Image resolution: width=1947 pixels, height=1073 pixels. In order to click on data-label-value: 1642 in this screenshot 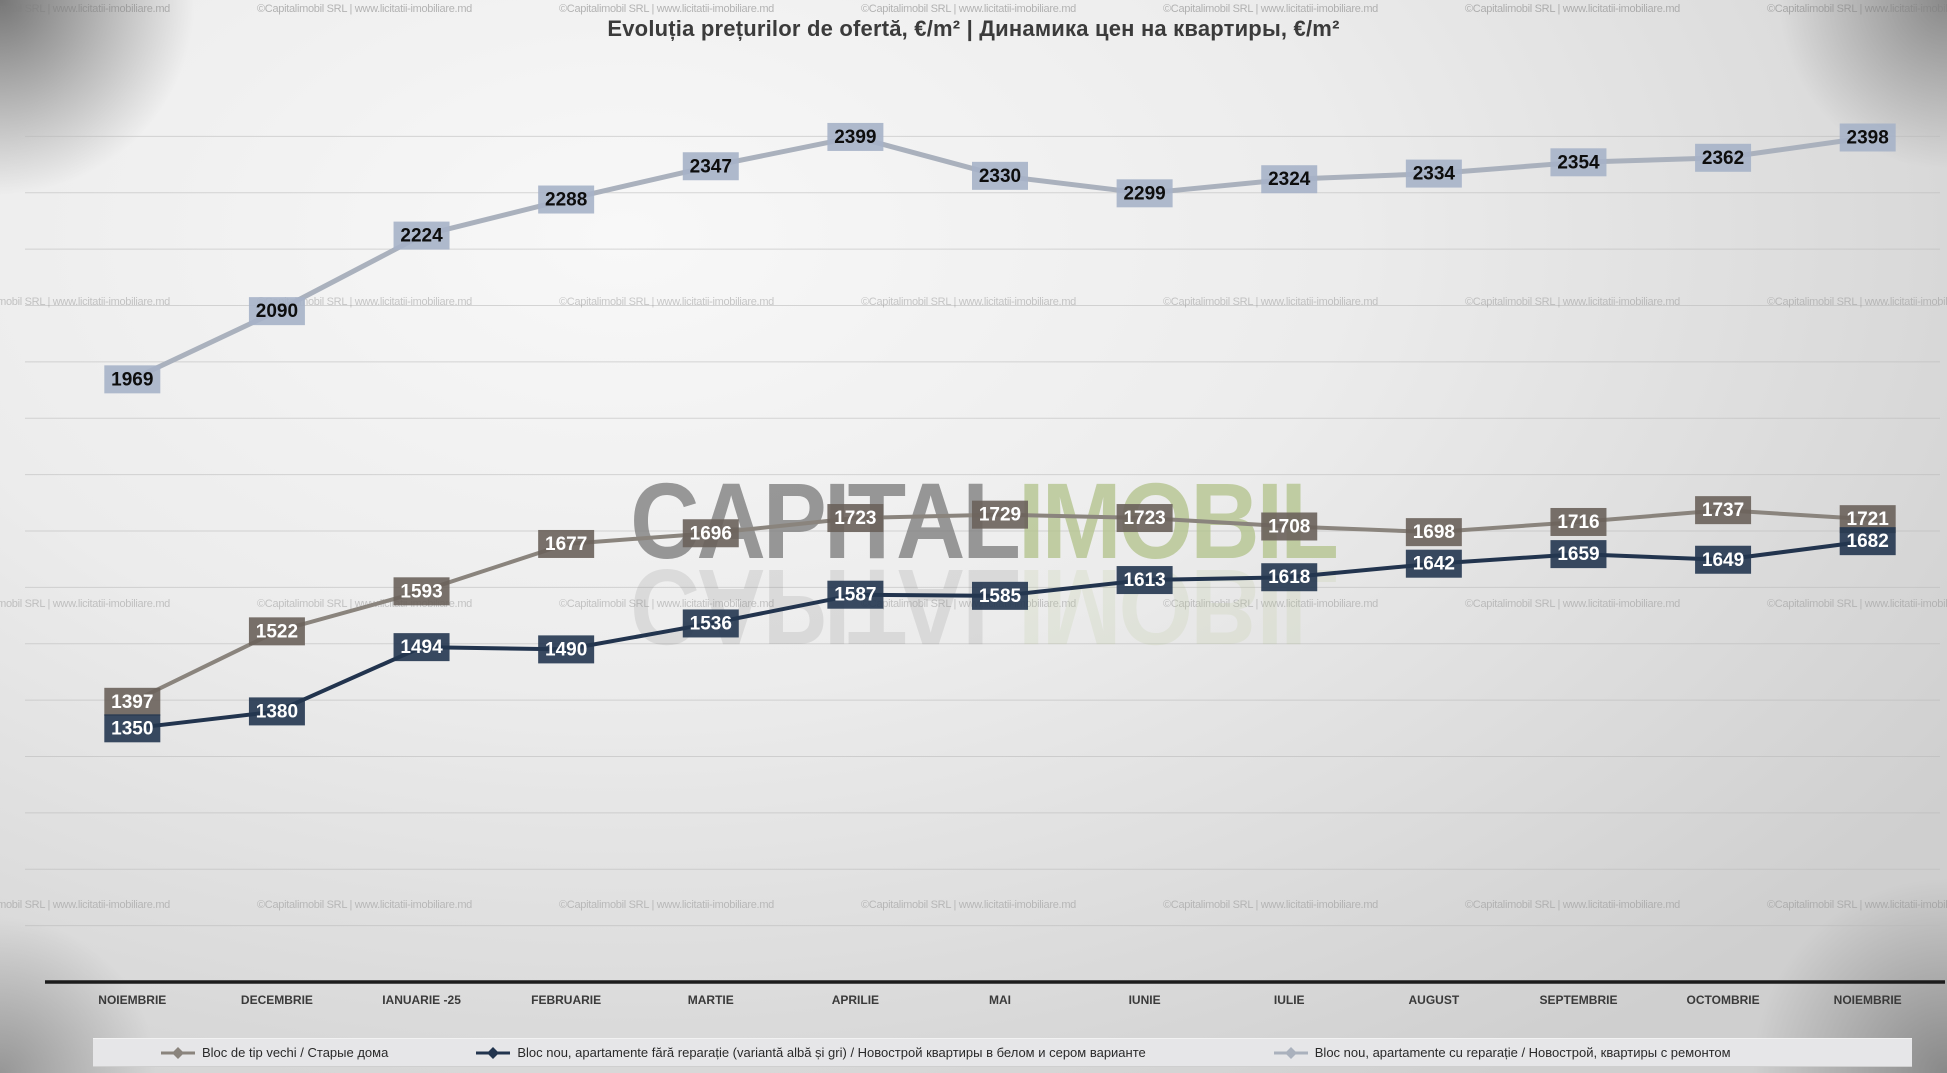, I will do `click(1434, 564)`.